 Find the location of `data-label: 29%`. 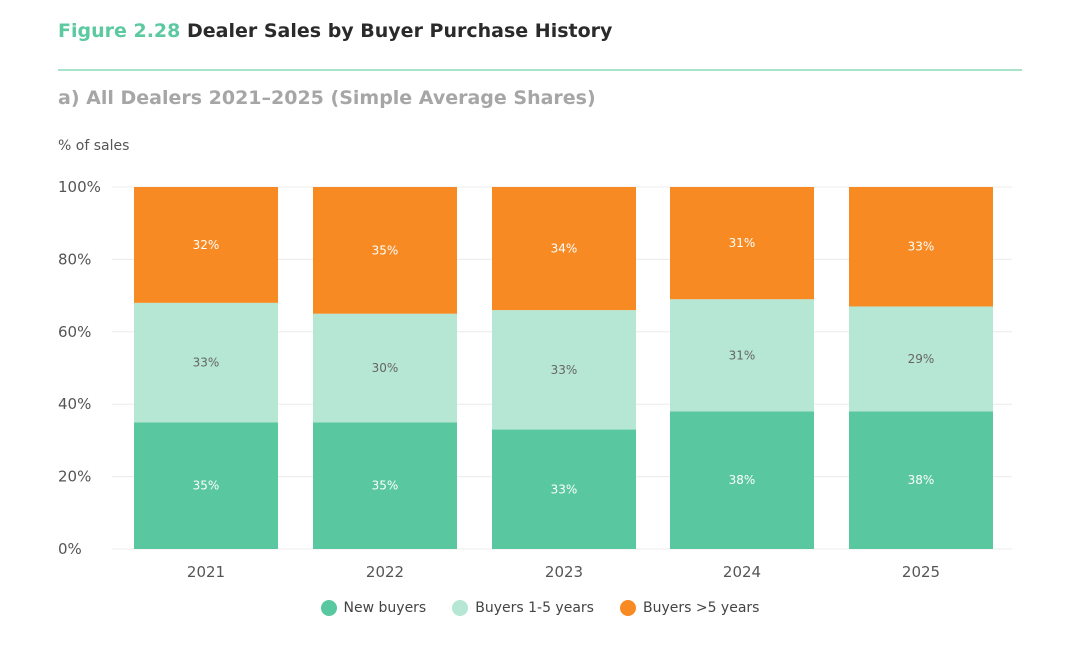

data-label: 29% is located at coordinates (921, 359).